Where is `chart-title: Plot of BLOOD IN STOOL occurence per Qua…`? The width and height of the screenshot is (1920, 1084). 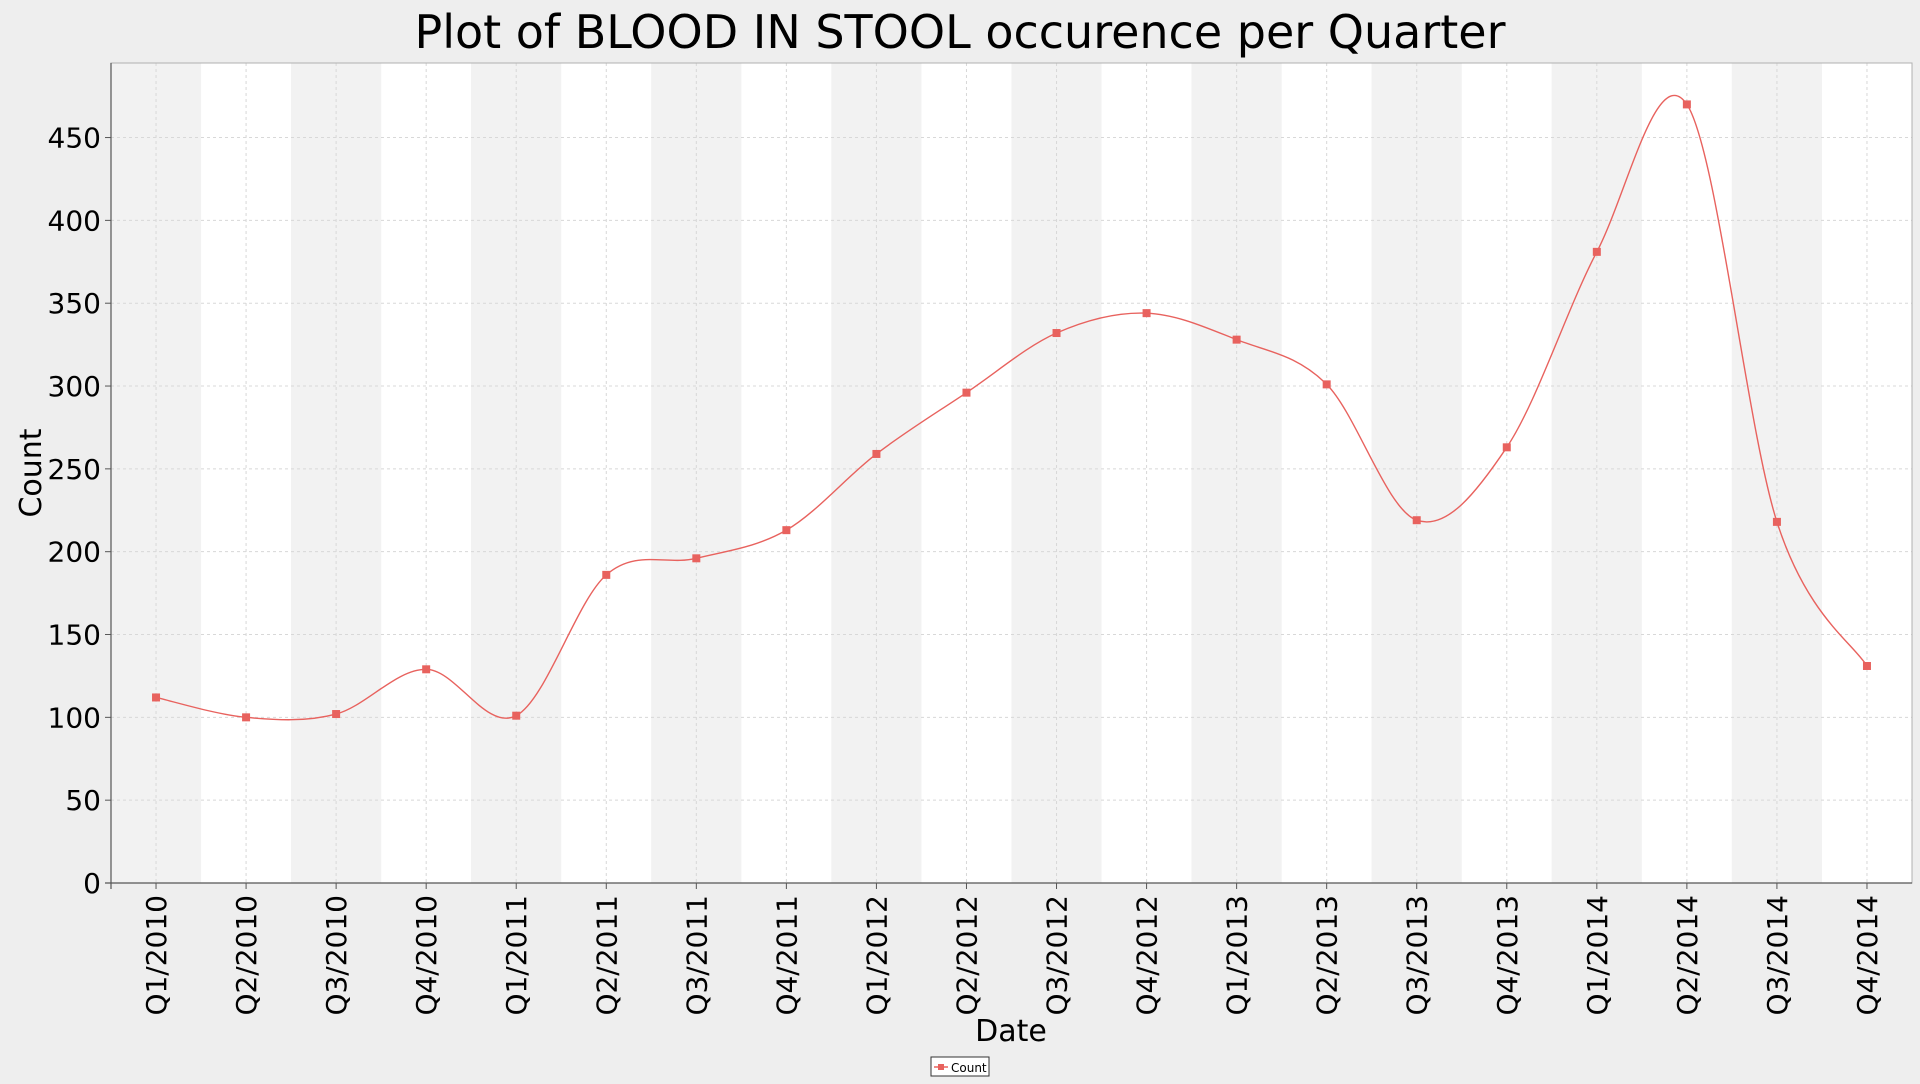
chart-title: Plot of BLOOD IN STOOL occurence per Qua… is located at coordinates (959, 32).